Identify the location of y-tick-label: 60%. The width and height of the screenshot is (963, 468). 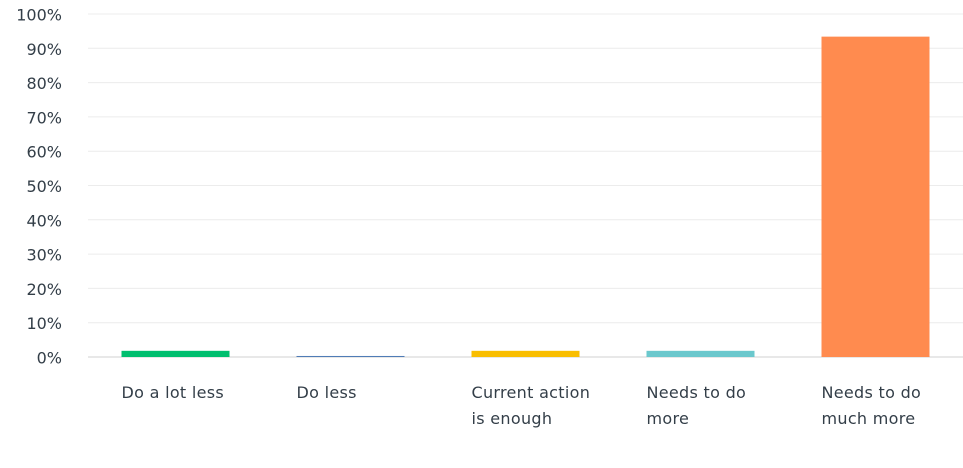
(44, 152).